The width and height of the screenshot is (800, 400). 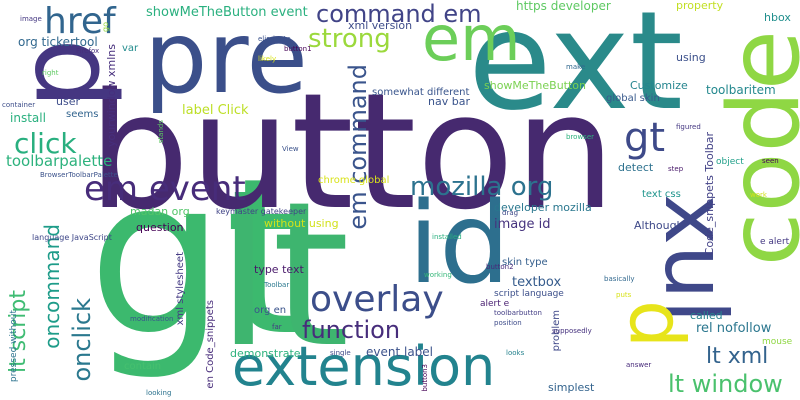 What do you see at coordinates (277, 327) in the screenshot?
I see `word: far` at bounding box center [277, 327].